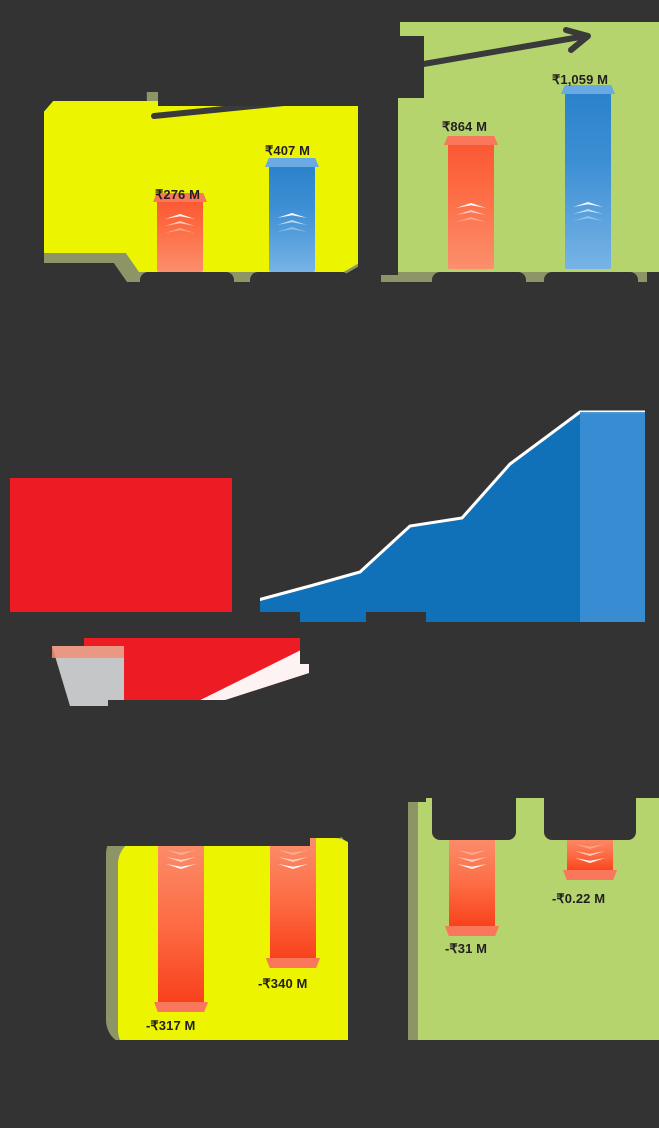  I want to click on bar-top-left-b, so click(292, 218).